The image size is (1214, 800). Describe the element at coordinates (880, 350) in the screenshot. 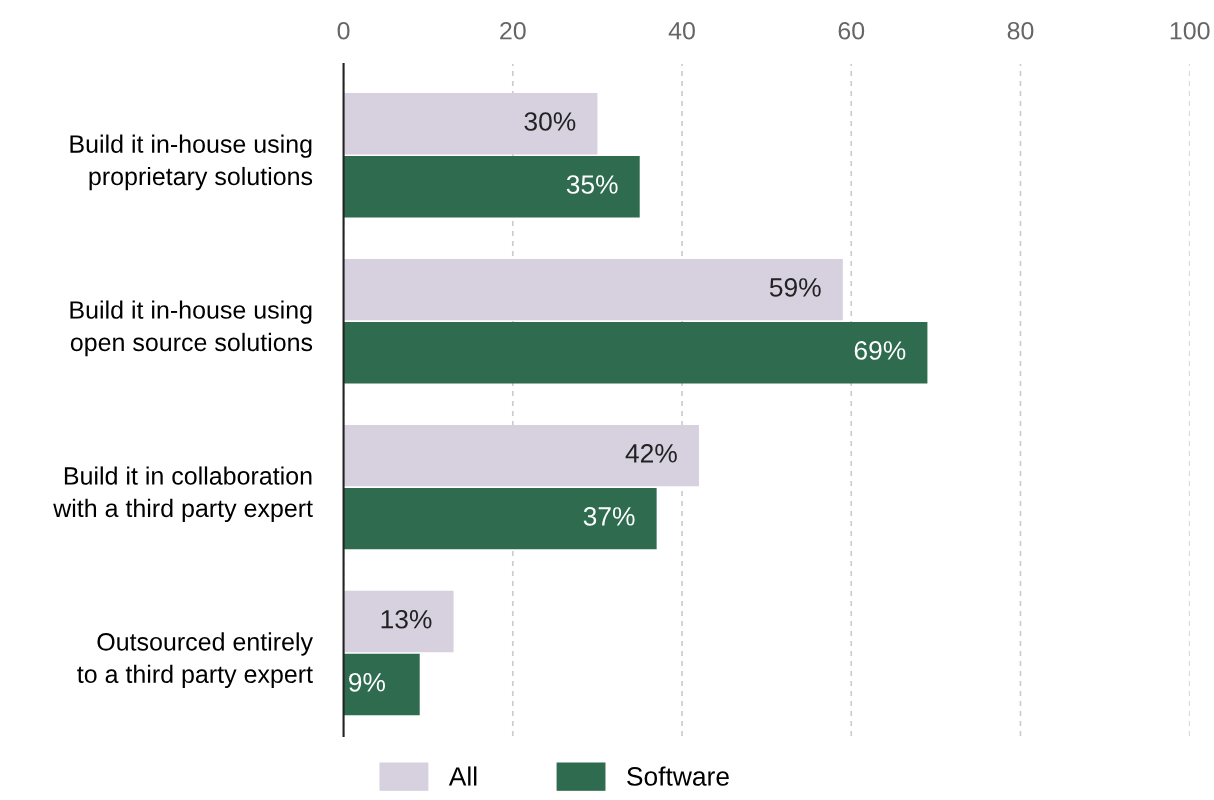

I see `data-label: 69%` at that location.